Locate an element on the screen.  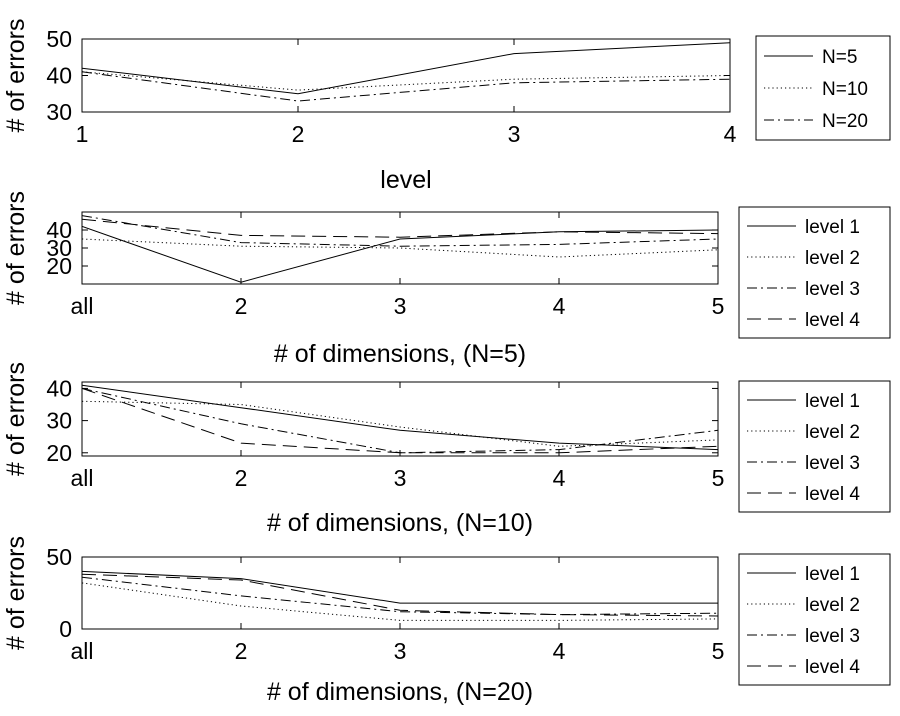
x-axis-label: level is located at coordinates (405, 180).